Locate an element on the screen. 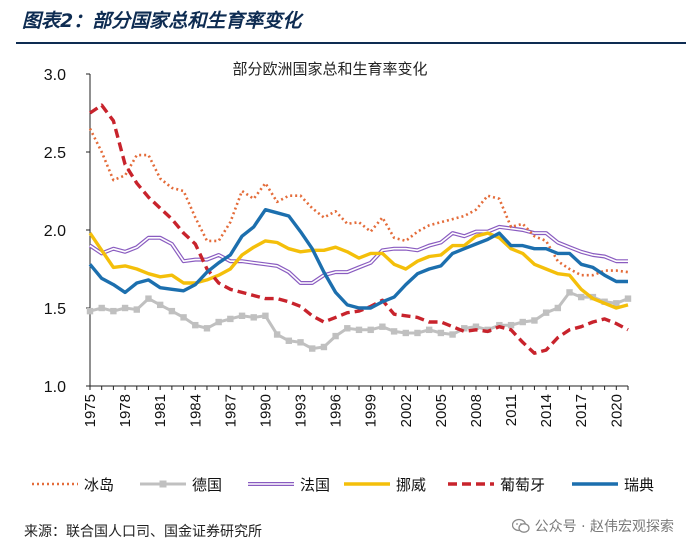 The width and height of the screenshot is (690, 546). y-tick-label: 2.0 is located at coordinates (55, 231).